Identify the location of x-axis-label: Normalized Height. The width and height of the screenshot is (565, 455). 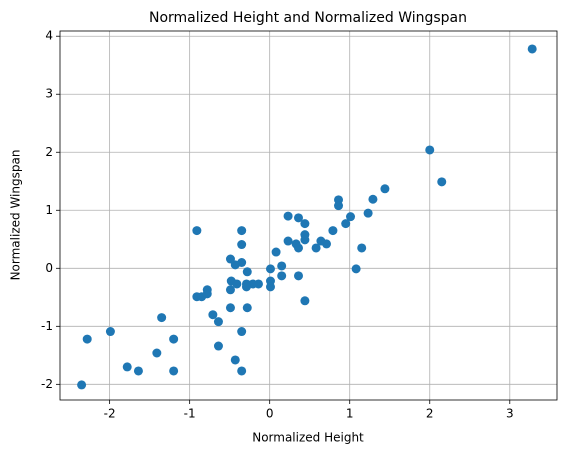
(308, 438).